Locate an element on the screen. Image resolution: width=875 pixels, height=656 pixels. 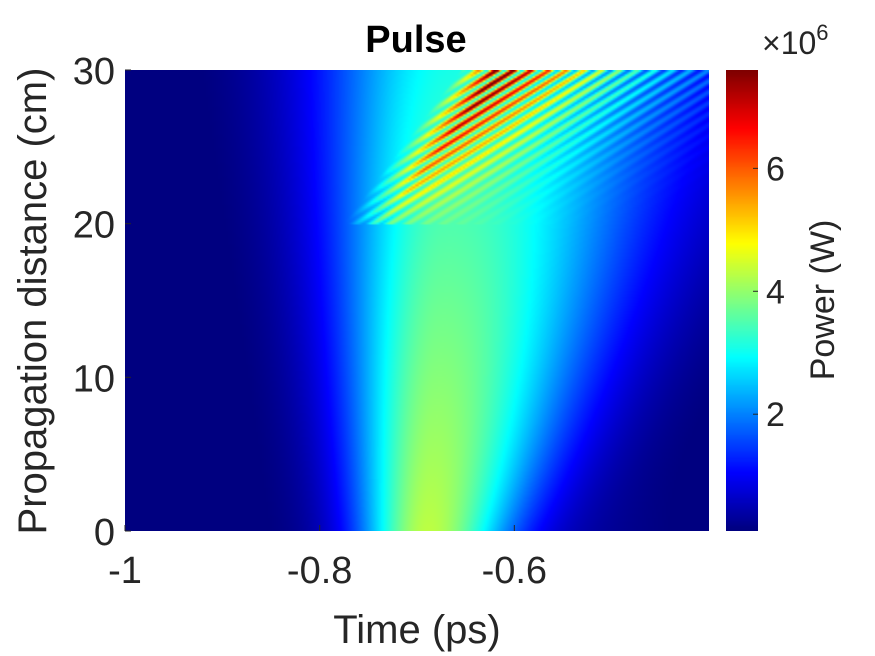
colorbar-ticks: 2 4 6 is located at coordinates (769, 292).